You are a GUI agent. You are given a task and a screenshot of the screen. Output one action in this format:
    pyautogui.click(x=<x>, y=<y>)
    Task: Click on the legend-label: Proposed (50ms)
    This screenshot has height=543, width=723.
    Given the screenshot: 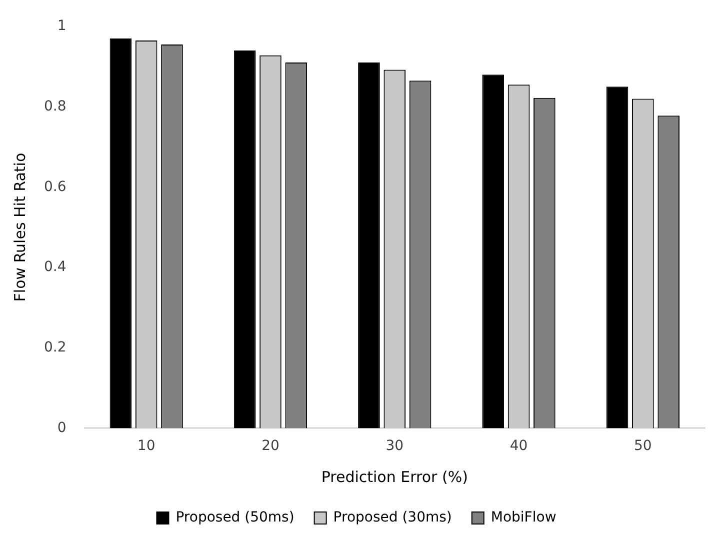 What is the action you would take?
    pyautogui.click(x=235, y=518)
    